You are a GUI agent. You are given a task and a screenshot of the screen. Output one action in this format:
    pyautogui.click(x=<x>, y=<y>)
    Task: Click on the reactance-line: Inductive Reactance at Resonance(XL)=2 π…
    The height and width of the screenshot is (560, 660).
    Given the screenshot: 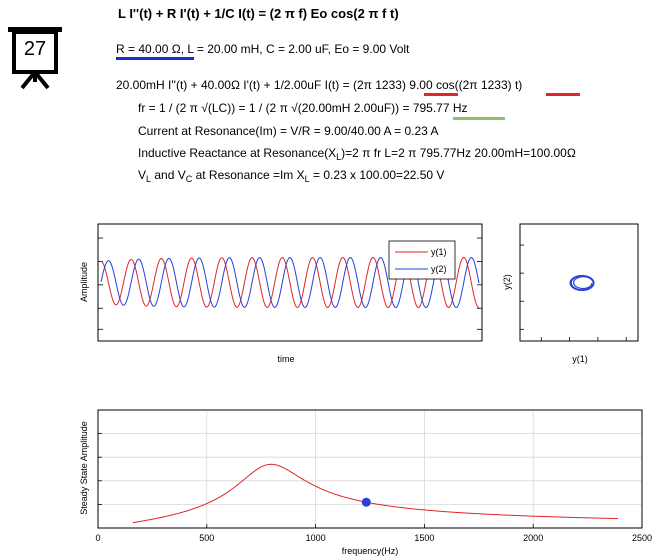 What is the action you would take?
    pyautogui.click(x=357, y=154)
    